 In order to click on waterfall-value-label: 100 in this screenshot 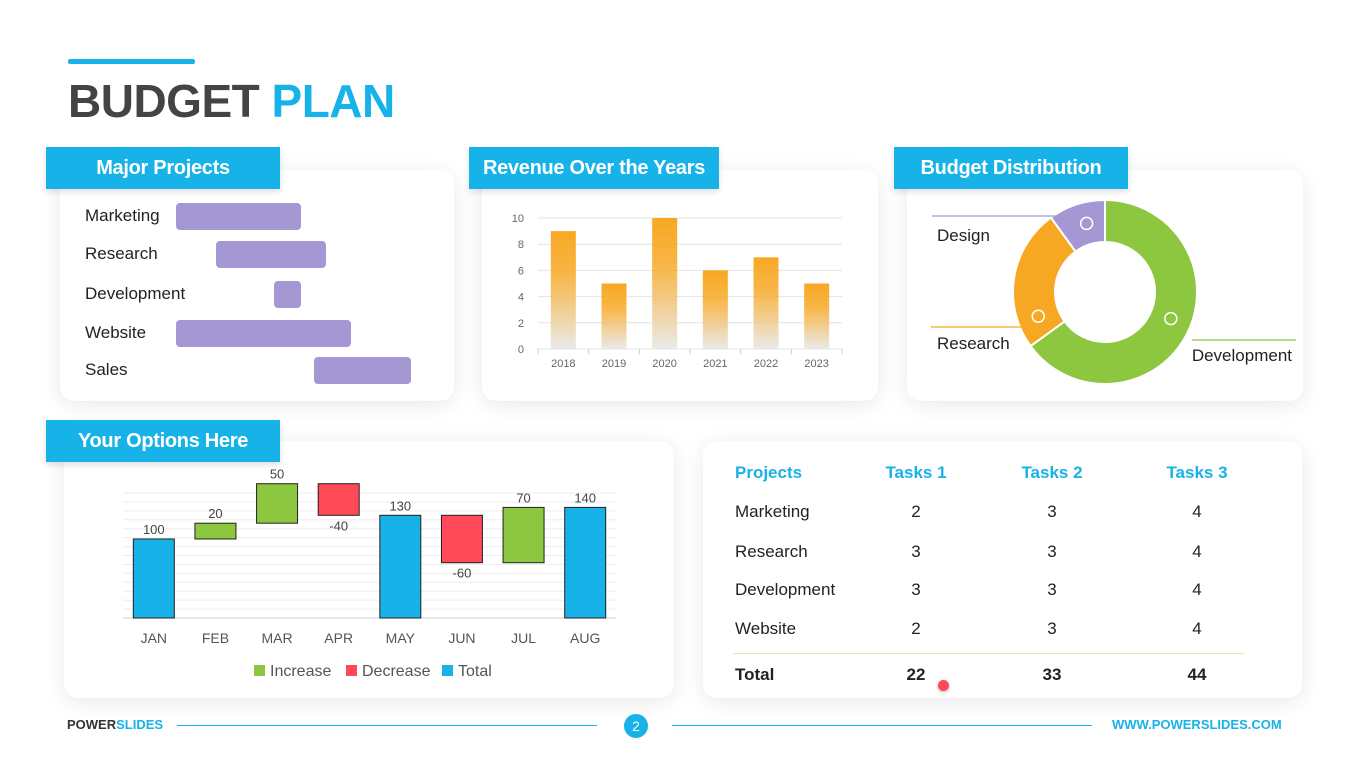, I will do `click(154, 529)`.